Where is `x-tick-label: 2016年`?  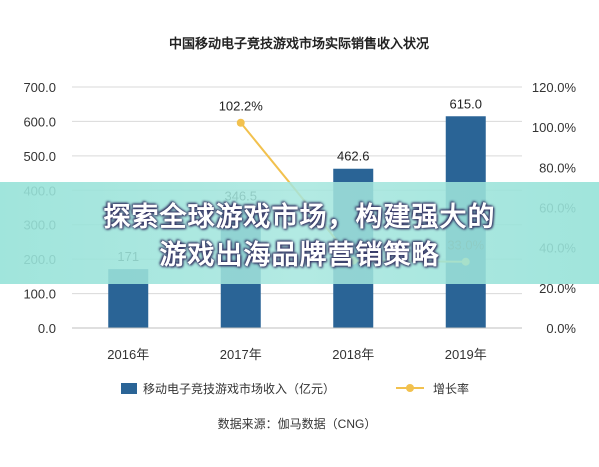
x-tick-label: 2016年 is located at coordinates (128, 354).